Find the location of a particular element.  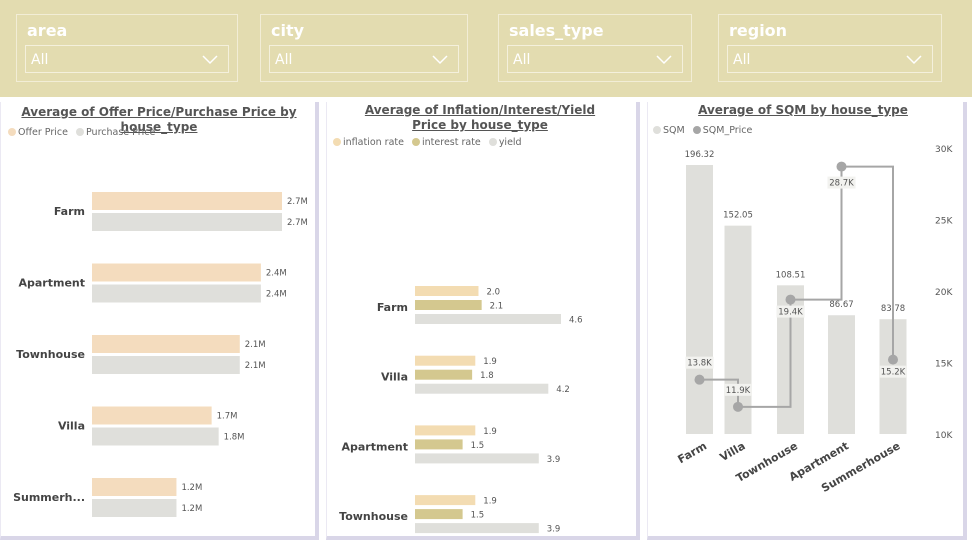

data-label: 86.67 is located at coordinates (841, 305).